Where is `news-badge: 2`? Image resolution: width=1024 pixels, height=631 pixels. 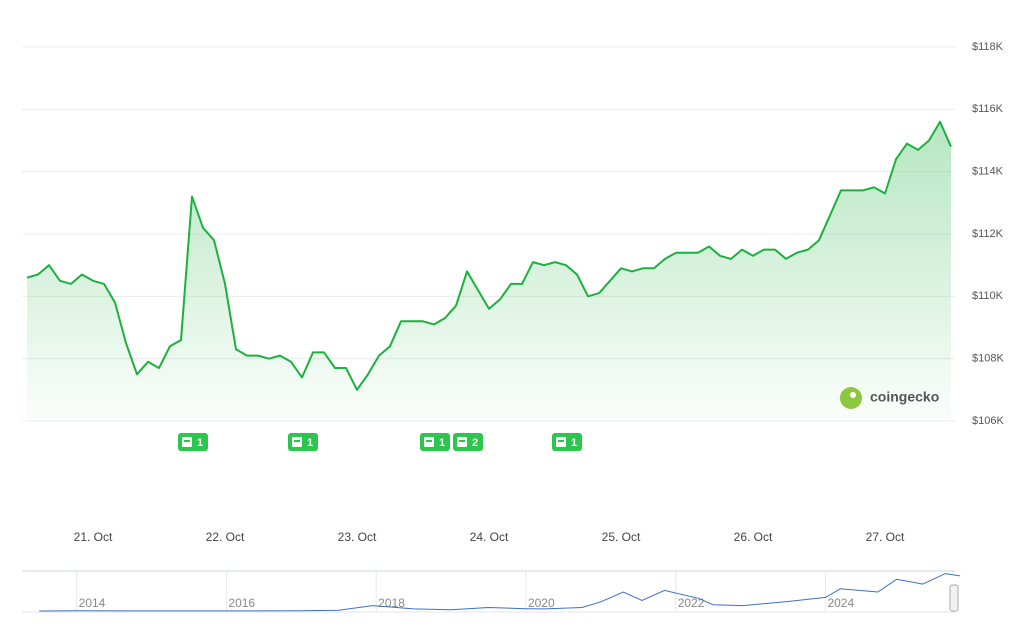
news-badge: 2 is located at coordinates (468, 442).